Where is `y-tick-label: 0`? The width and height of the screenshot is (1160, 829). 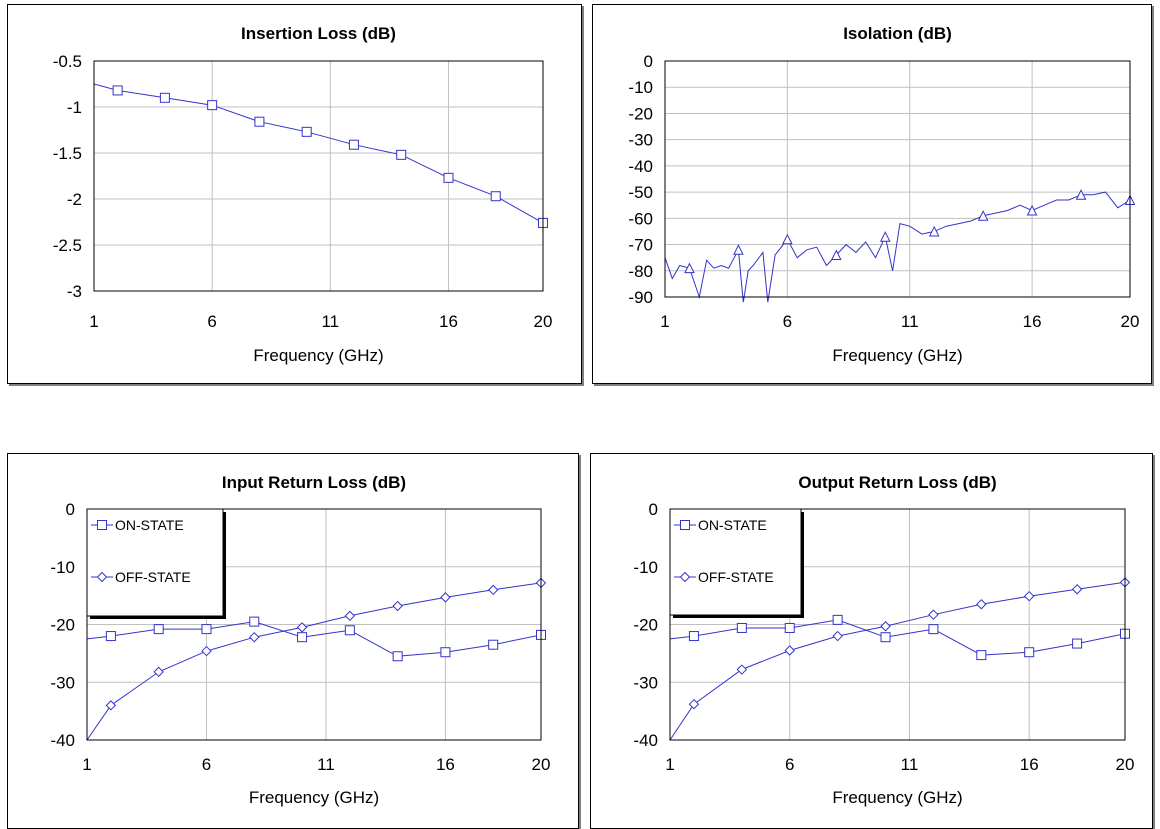 y-tick-label: 0 is located at coordinates (653, 509).